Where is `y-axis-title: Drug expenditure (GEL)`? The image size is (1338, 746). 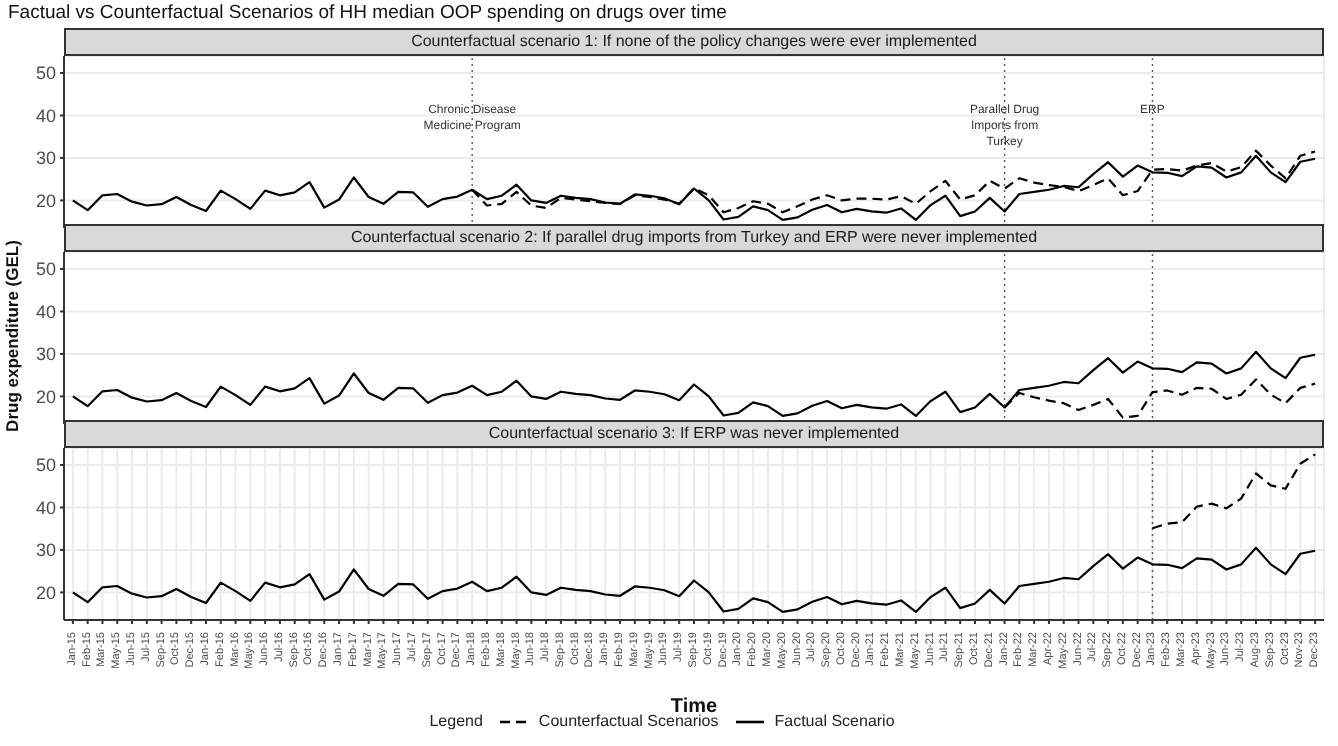 y-axis-title: Drug expenditure (GEL) is located at coordinates (12, 336).